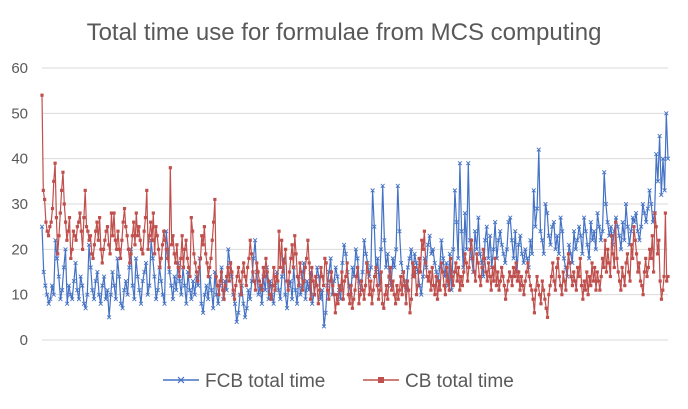 Image resolution: width=688 pixels, height=409 pixels. I want to click on y-tick-label: 10, so click(19, 295).